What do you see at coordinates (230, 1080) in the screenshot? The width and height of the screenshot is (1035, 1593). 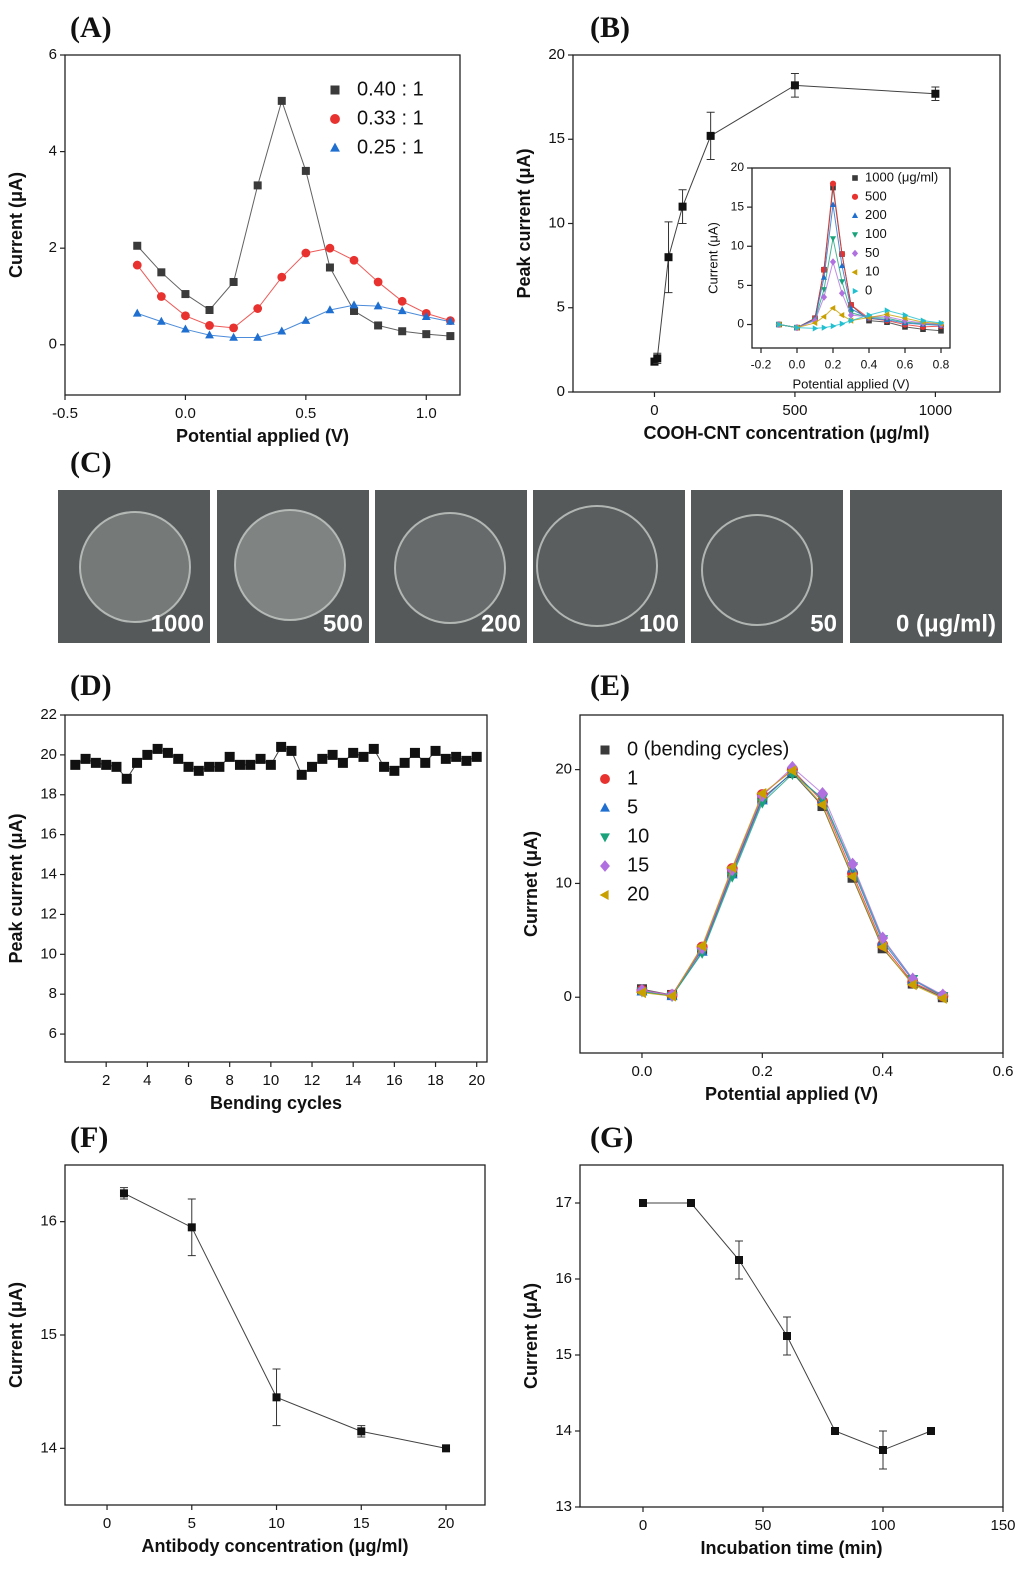 I see `x-tick-label: 8` at bounding box center [230, 1080].